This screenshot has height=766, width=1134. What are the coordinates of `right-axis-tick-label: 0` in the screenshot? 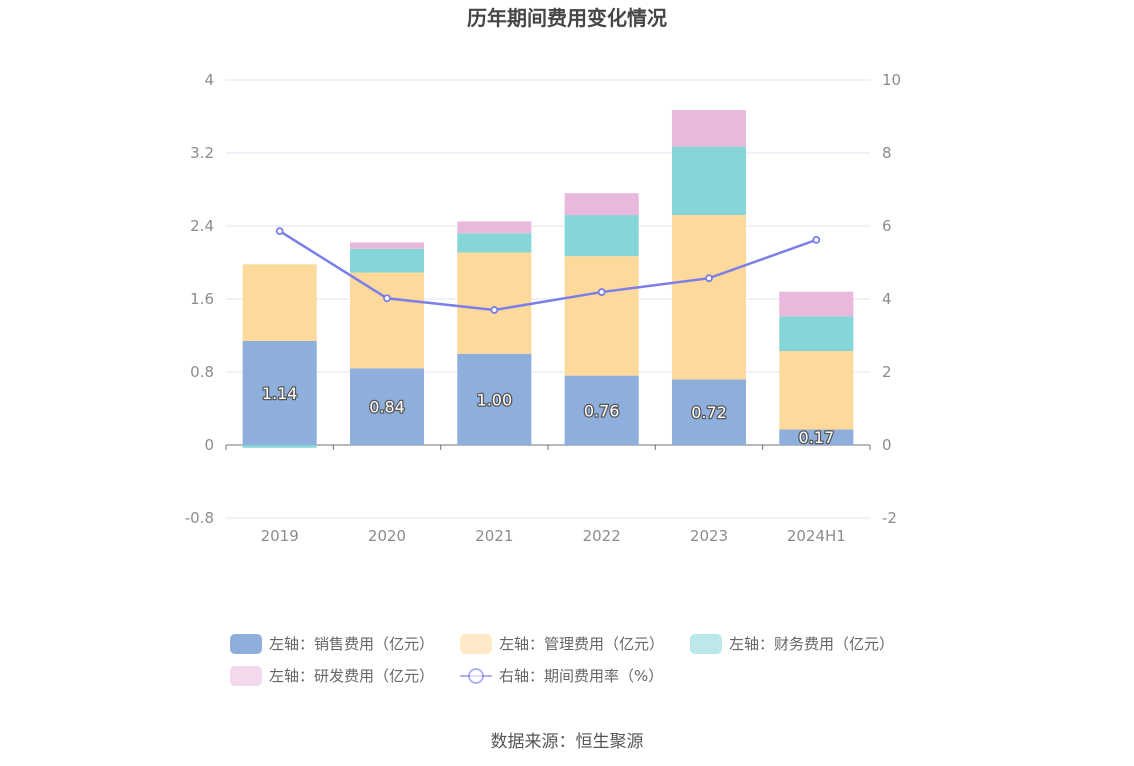 It's located at (887, 445).